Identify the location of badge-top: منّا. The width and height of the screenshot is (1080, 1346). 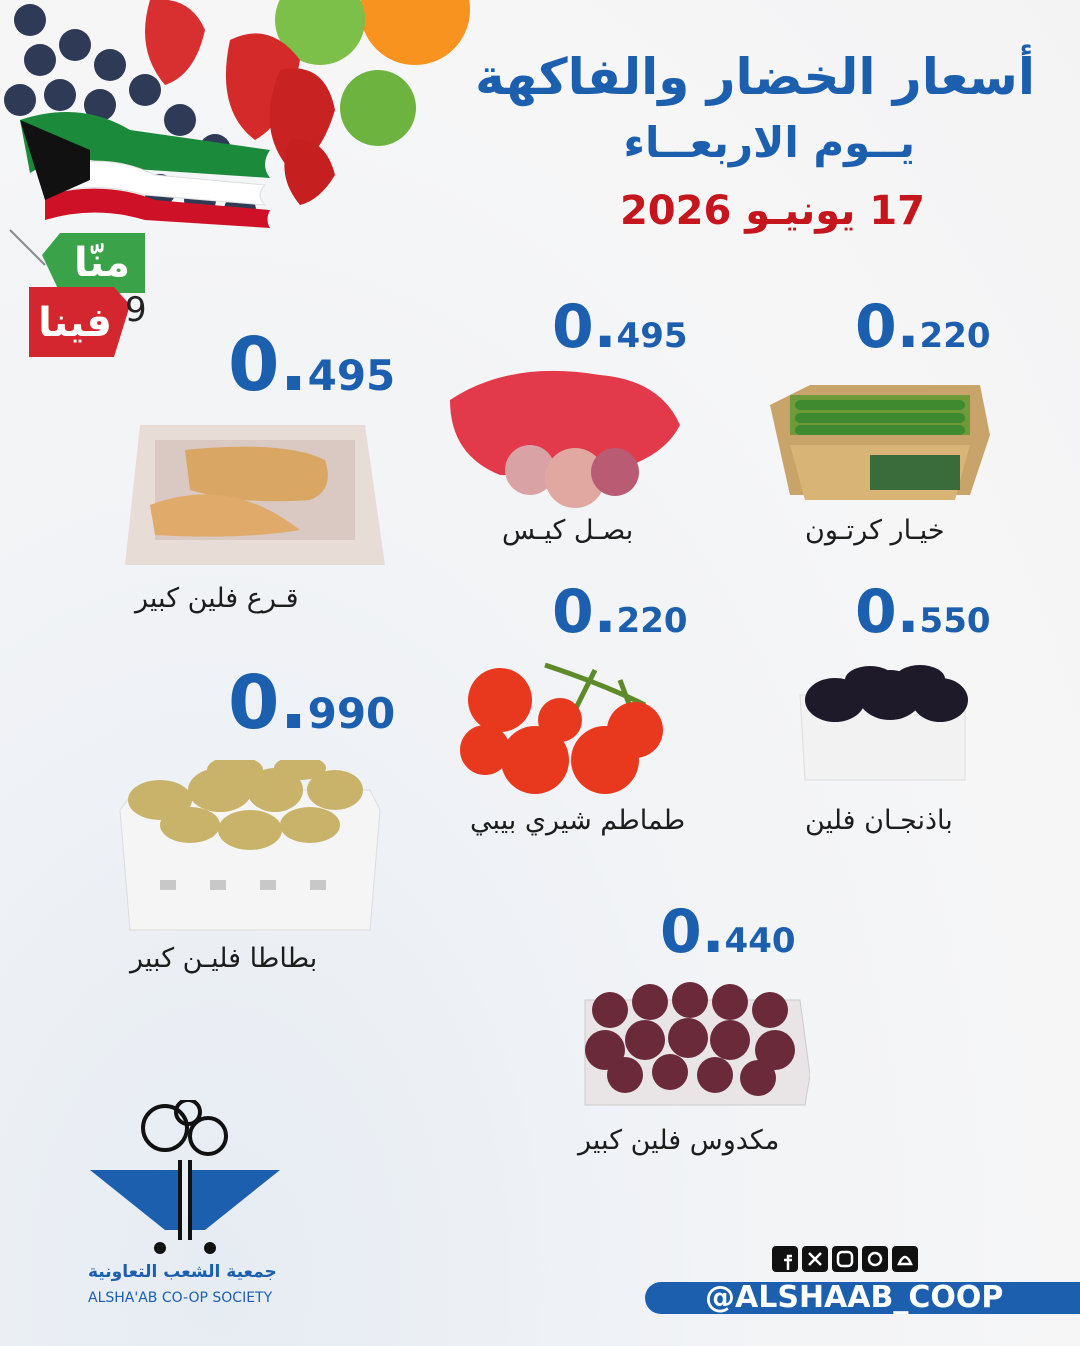
(102, 263).